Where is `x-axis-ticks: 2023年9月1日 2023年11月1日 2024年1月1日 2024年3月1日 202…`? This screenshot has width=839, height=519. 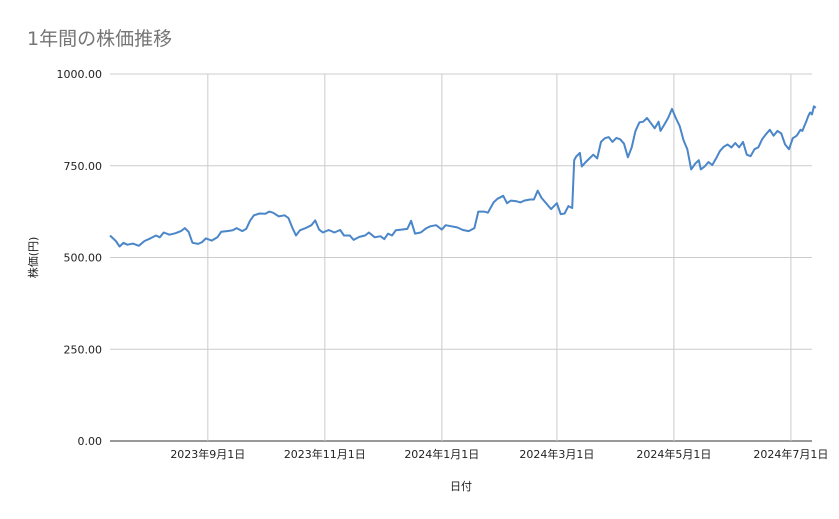
x-axis-ticks: 2023年9月1日 2023年11月1日 2024年1月1日 2024年3月1日 202… is located at coordinates (499, 454).